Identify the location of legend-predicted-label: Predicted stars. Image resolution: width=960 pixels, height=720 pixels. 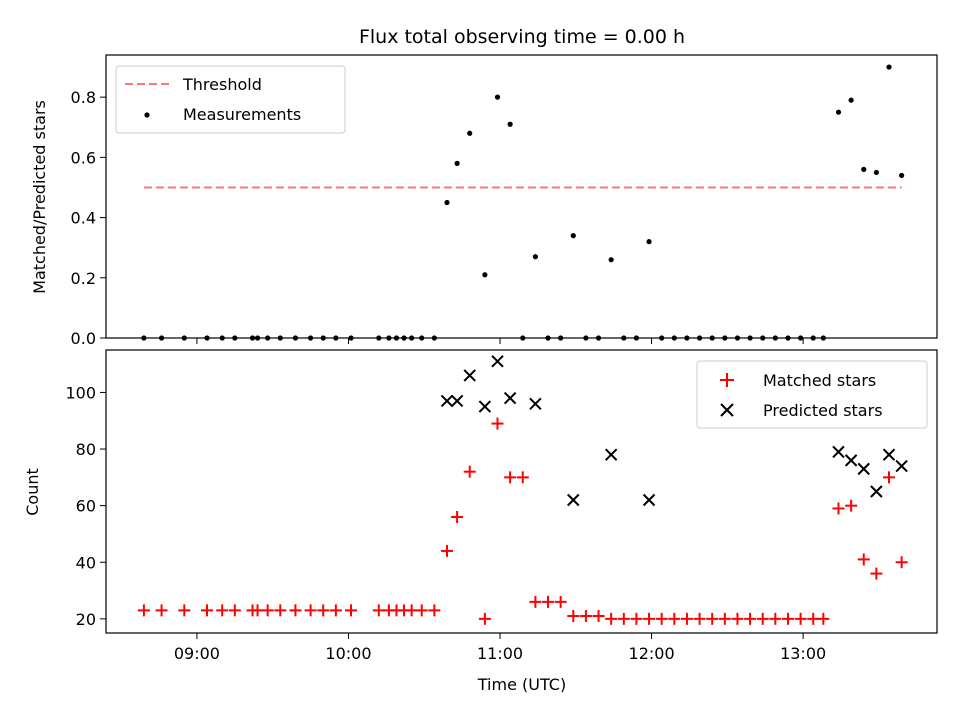
(823, 410).